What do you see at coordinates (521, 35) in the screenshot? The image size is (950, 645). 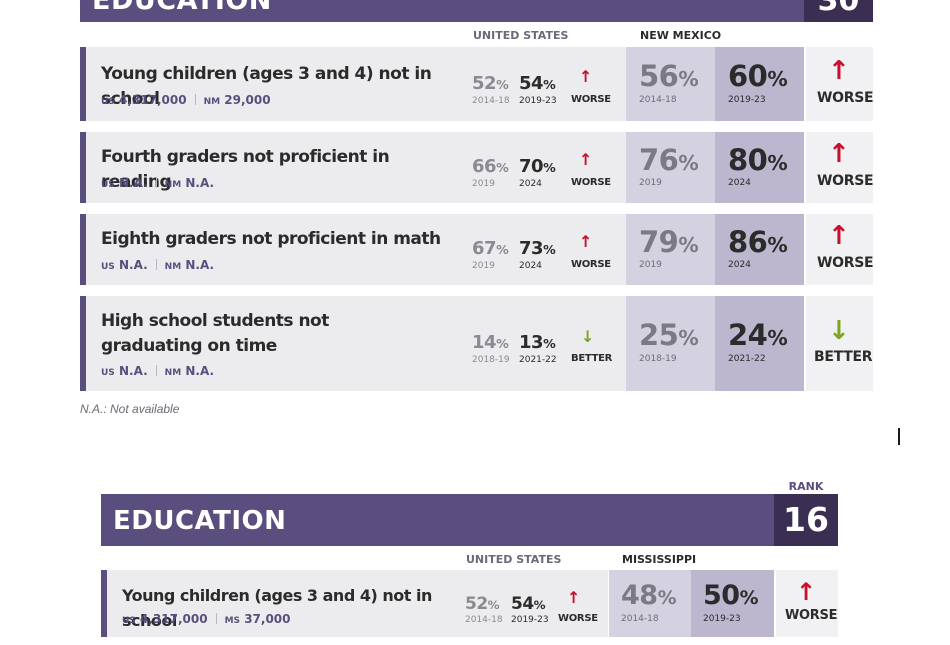 I see `us-column-label: UNITED STATES` at bounding box center [521, 35].